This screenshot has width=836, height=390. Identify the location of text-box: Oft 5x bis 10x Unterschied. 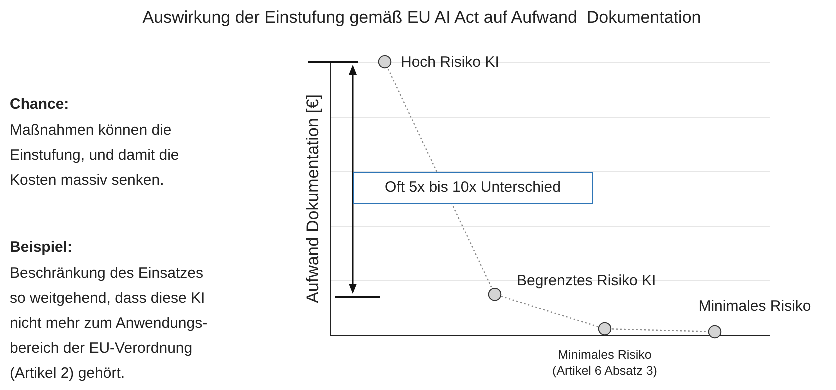
(473, 188).